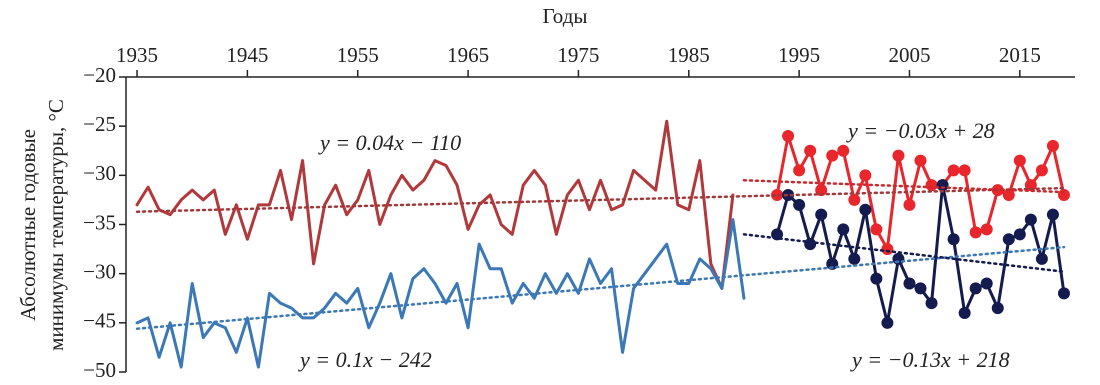 The image size is (1100, 385). Describe the element at coordinates (565, 16) in the screenshot. I see `chart-title: Годы` at that location.